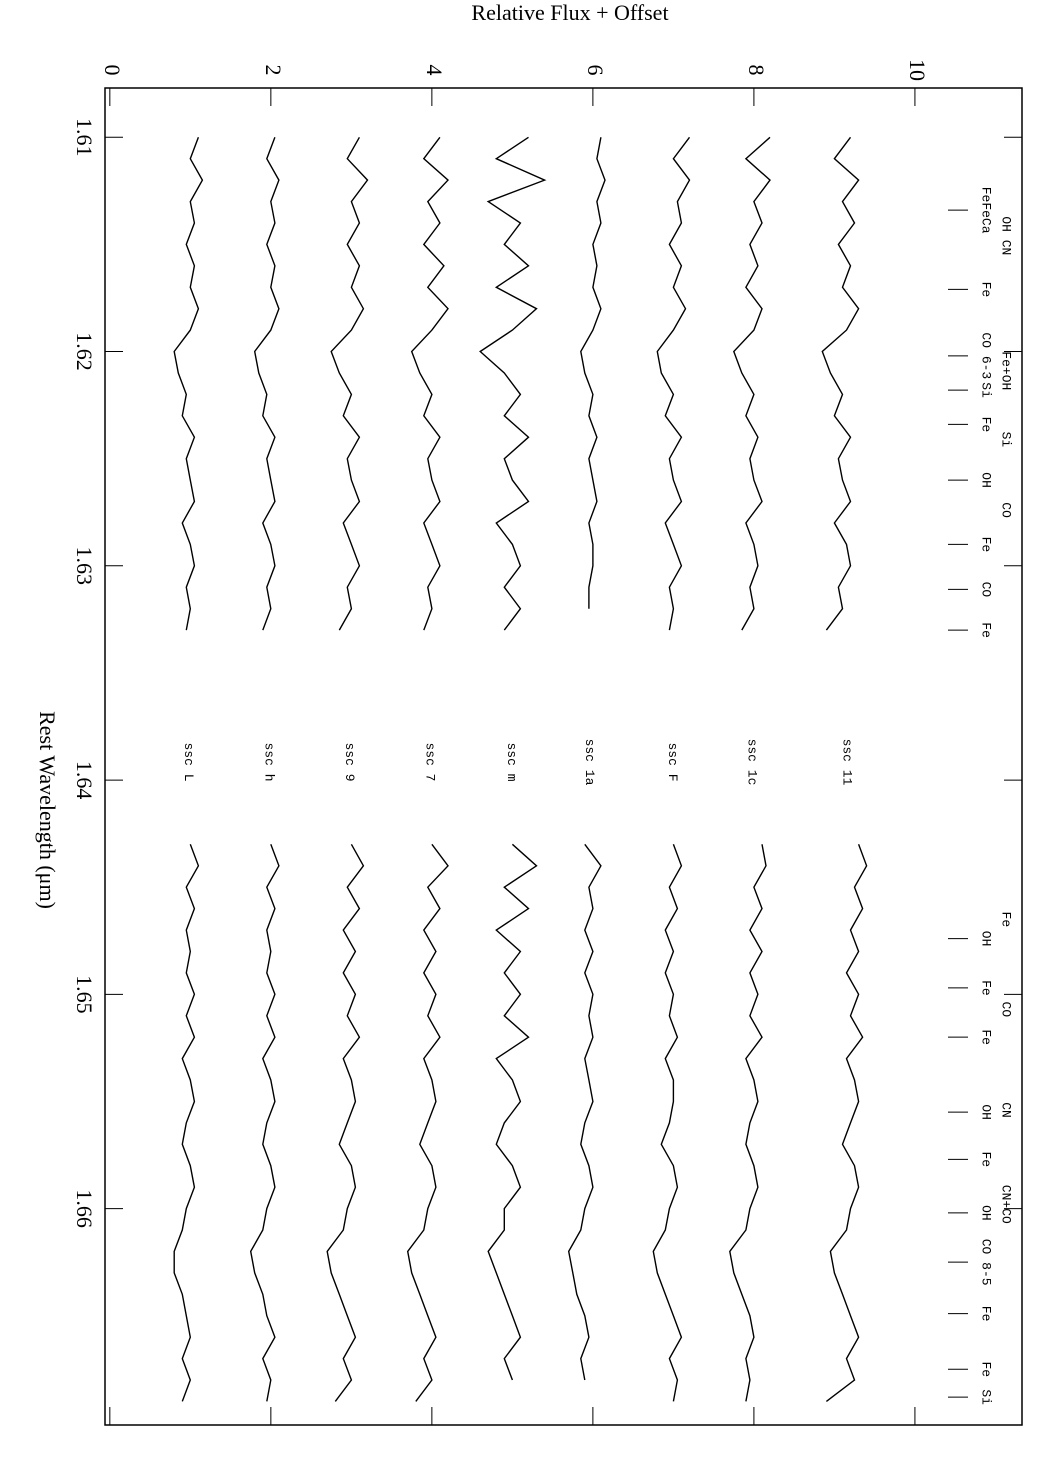  Describe the element at coordinates (986, 1262) in the screenshot. I see `line-id-label: CO 8-5` at that location.